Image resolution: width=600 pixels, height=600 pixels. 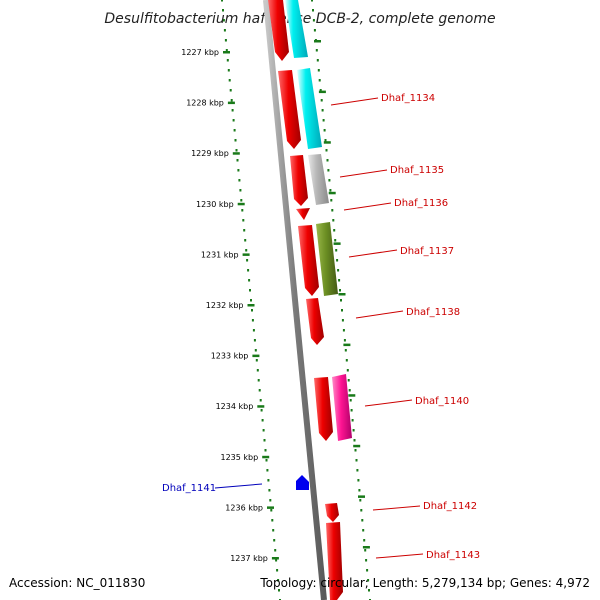 I want to click on genome-backbone, so click(x=295, y=300).